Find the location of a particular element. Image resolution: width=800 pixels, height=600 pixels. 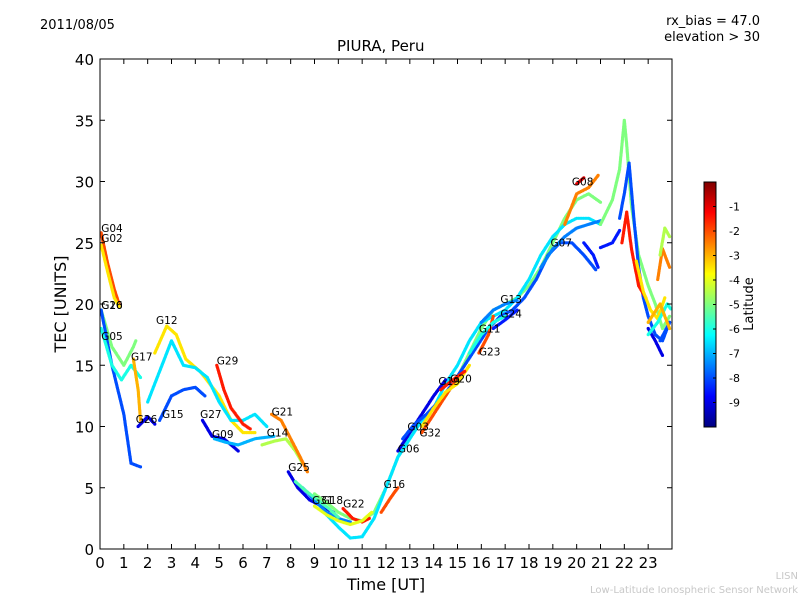

y-axis-label: TEC [UNITS] is located at coordinates (60, 305).